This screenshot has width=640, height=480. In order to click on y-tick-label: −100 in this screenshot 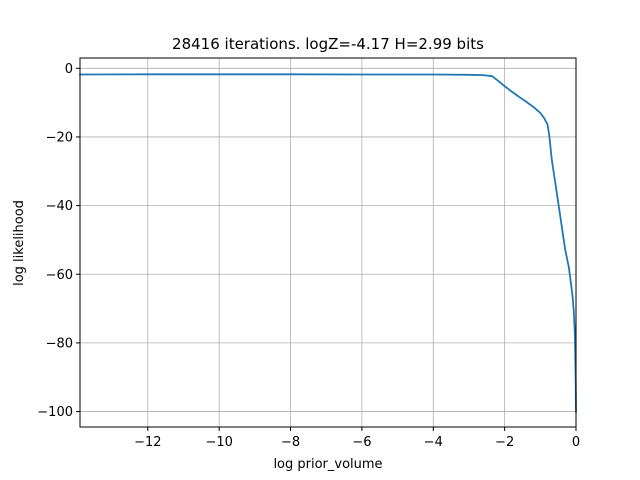, I will do `click(55, 412)`.